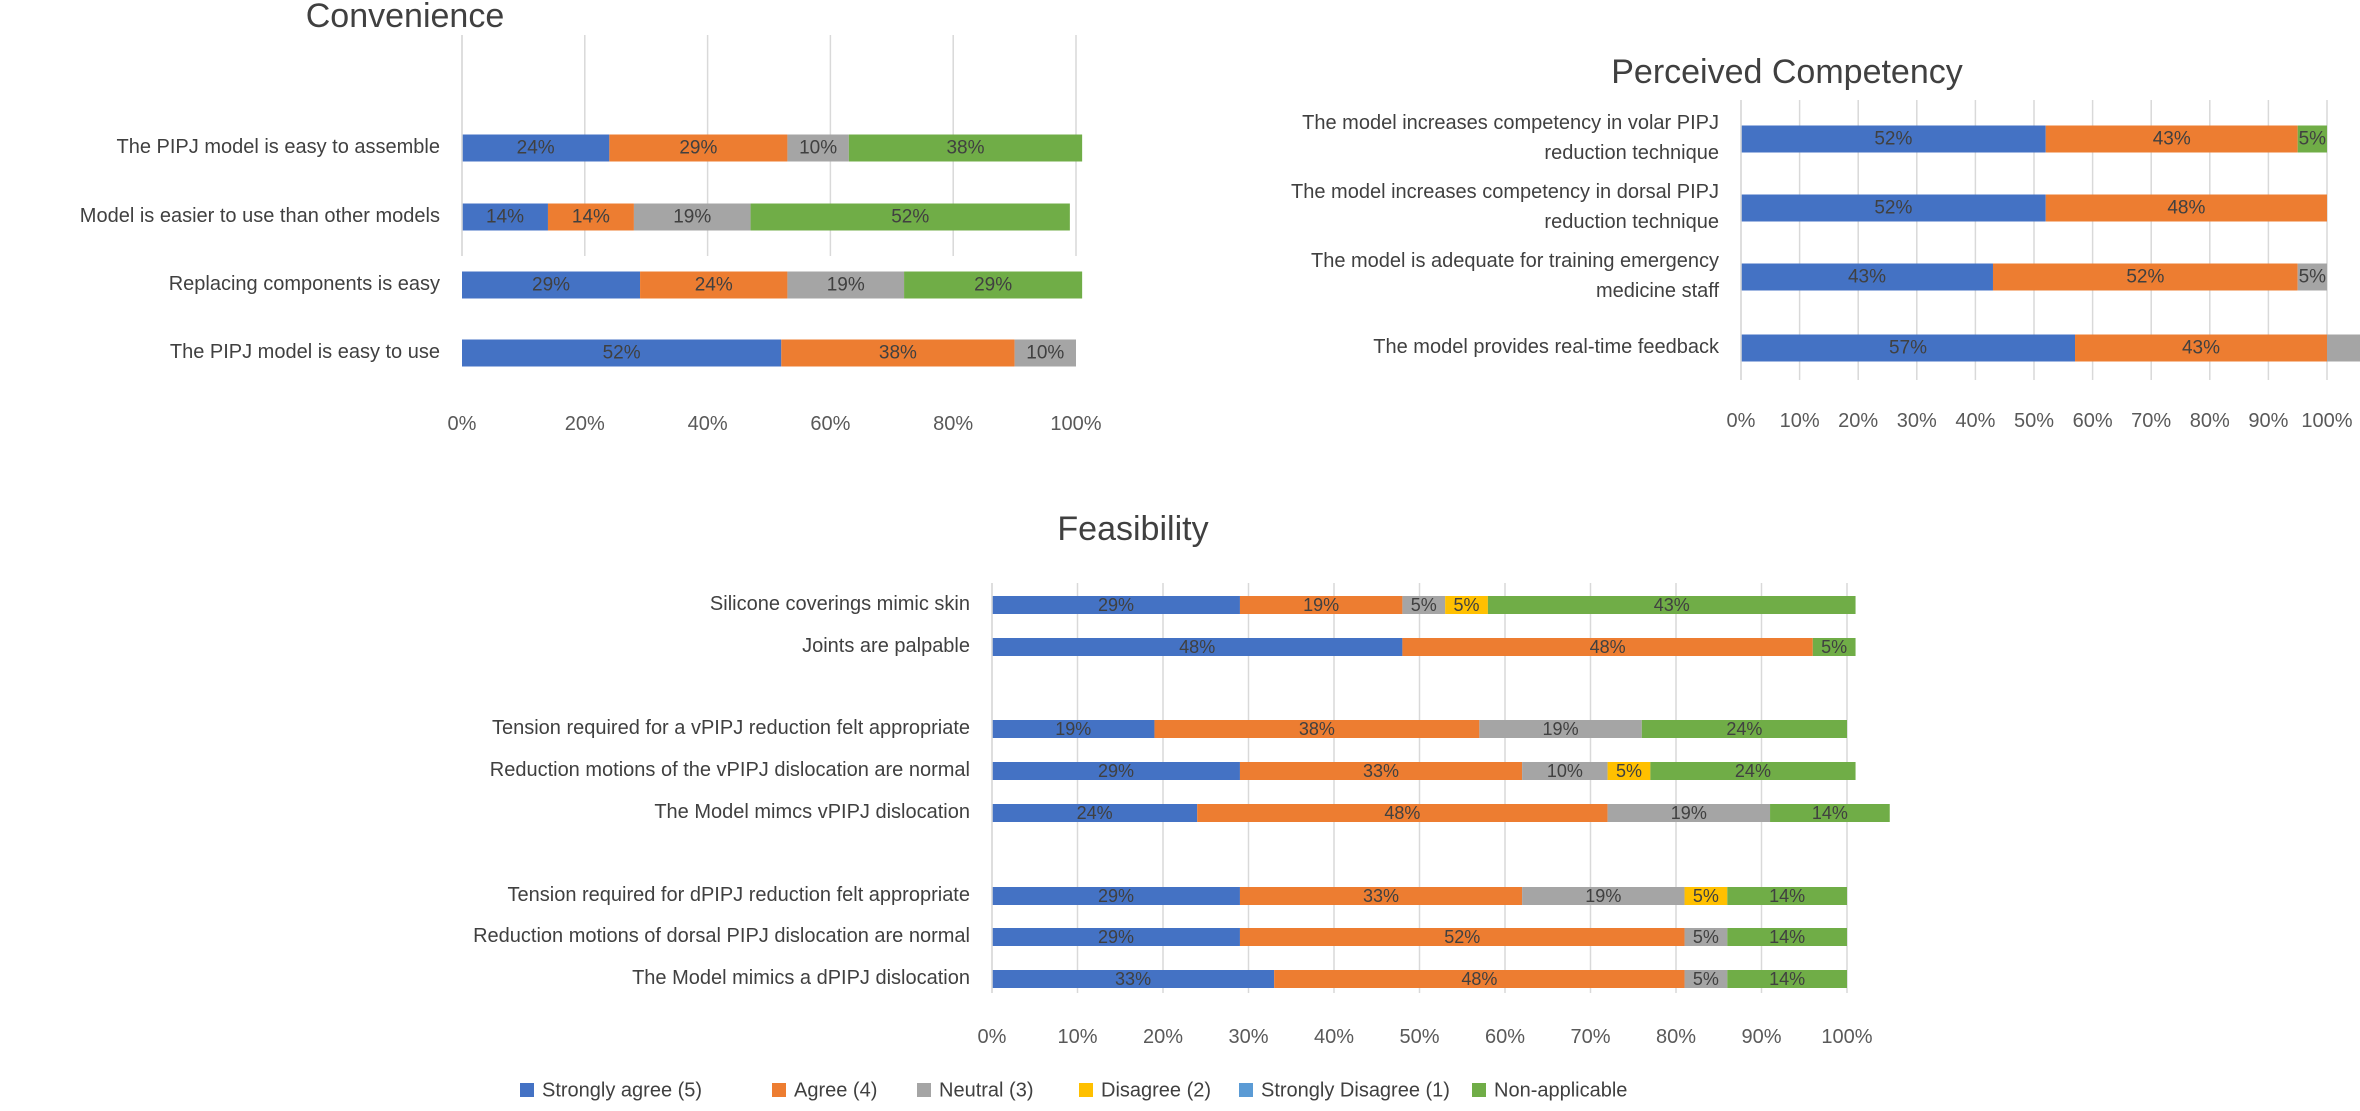  What do you see at coordinates (986, 1090) in the screenshot?
I see `legend-label-neutral-3-: Neutral (3)` at bounding box center [986, 1090].